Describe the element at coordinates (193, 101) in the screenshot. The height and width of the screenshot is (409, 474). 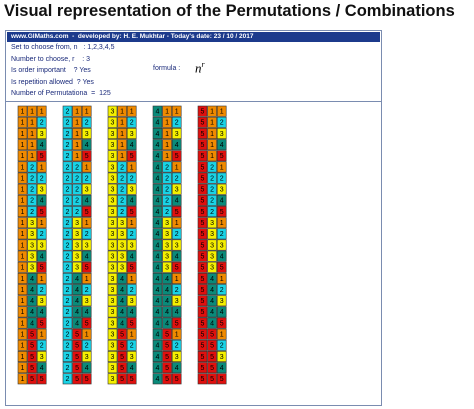
I see `separator` at that location.